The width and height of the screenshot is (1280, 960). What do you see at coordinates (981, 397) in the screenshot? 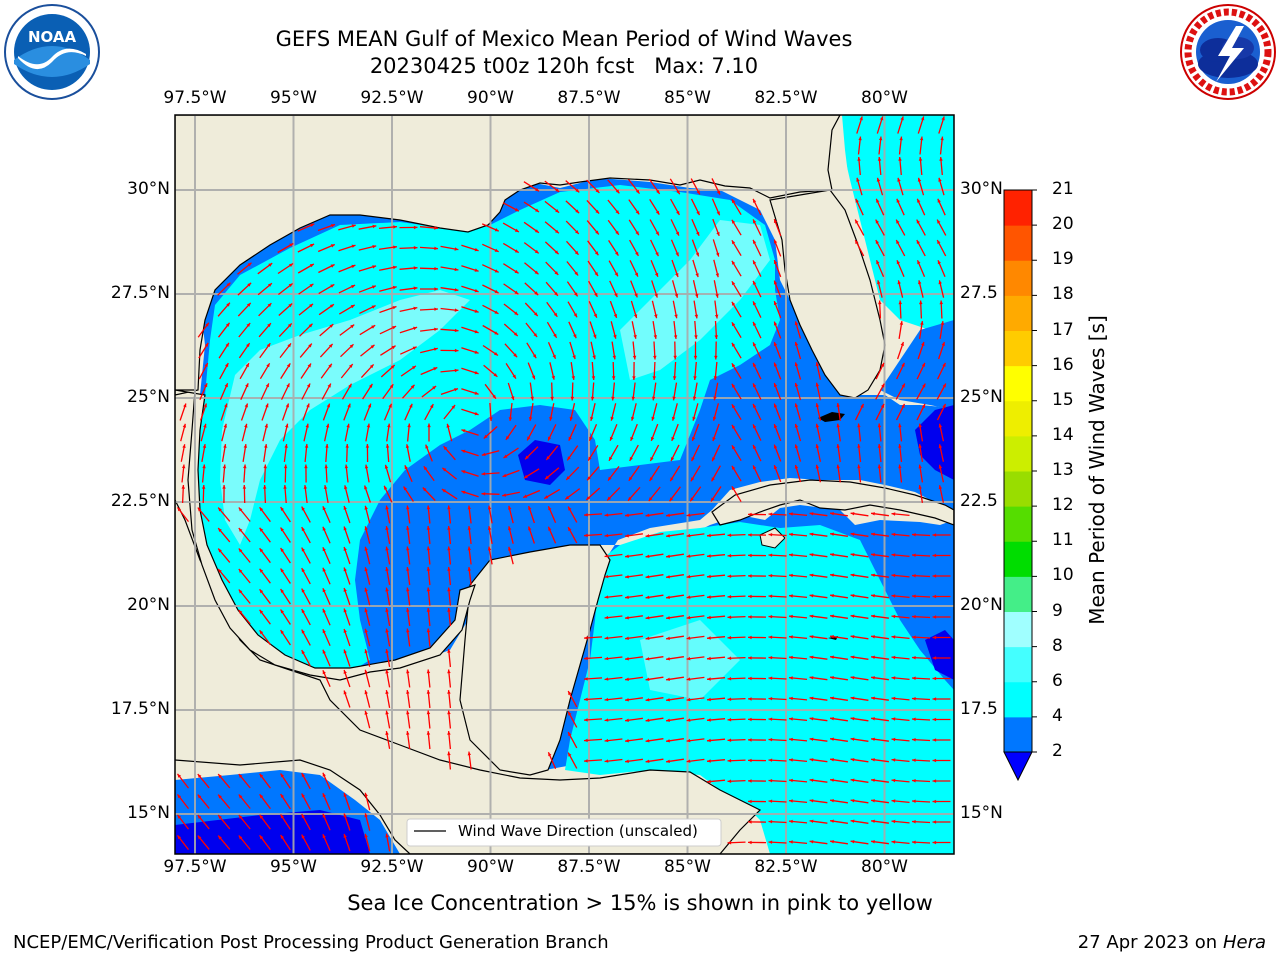
I see `latitude-label-right: 25°N` at bounding box center [981, 397].